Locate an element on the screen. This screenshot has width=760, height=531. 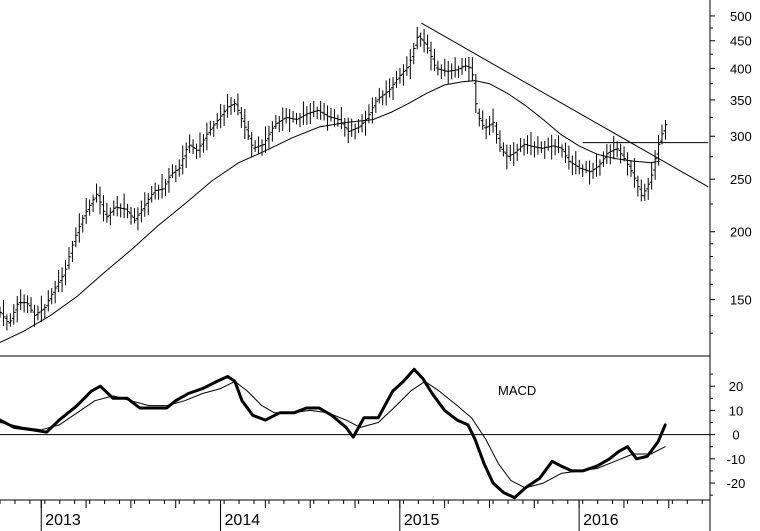
macd-tick-label-0: 0 is located at coordinates (735, 435).